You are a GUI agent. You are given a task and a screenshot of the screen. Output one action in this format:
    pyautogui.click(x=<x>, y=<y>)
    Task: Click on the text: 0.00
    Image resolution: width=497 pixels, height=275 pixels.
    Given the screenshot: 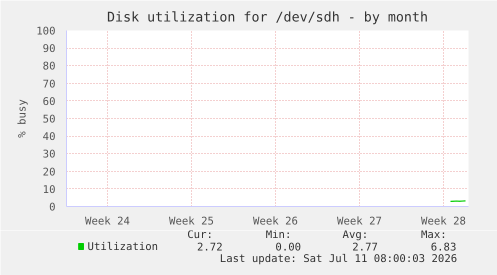 What is the action you would take?
    pyautogui.click(x=288, y=247)
    